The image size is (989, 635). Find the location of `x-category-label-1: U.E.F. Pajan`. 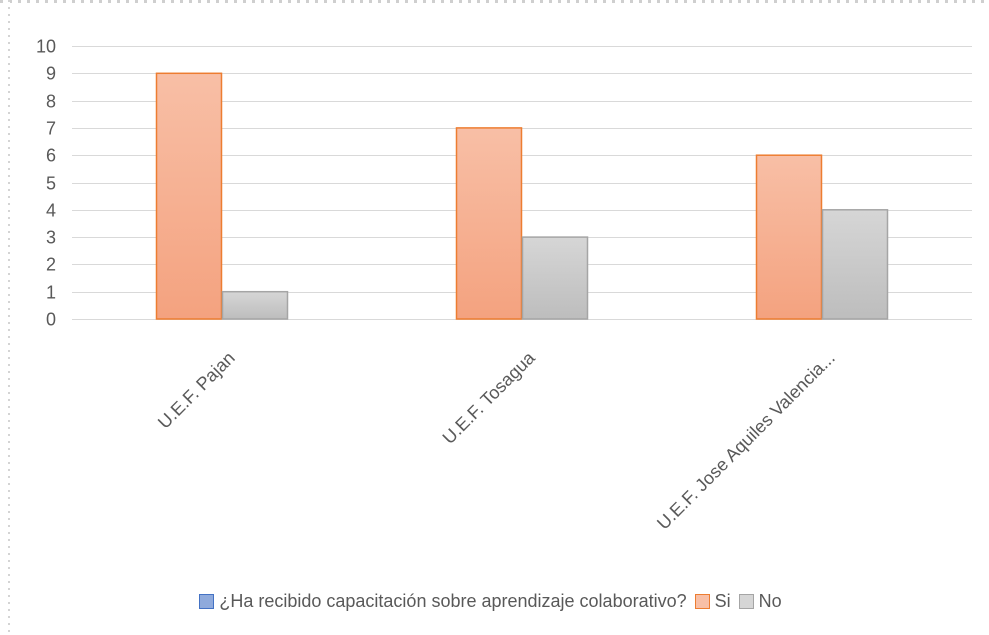

x-category-label-1: U.E.F. Pajan is located at coordinates (196, 390).